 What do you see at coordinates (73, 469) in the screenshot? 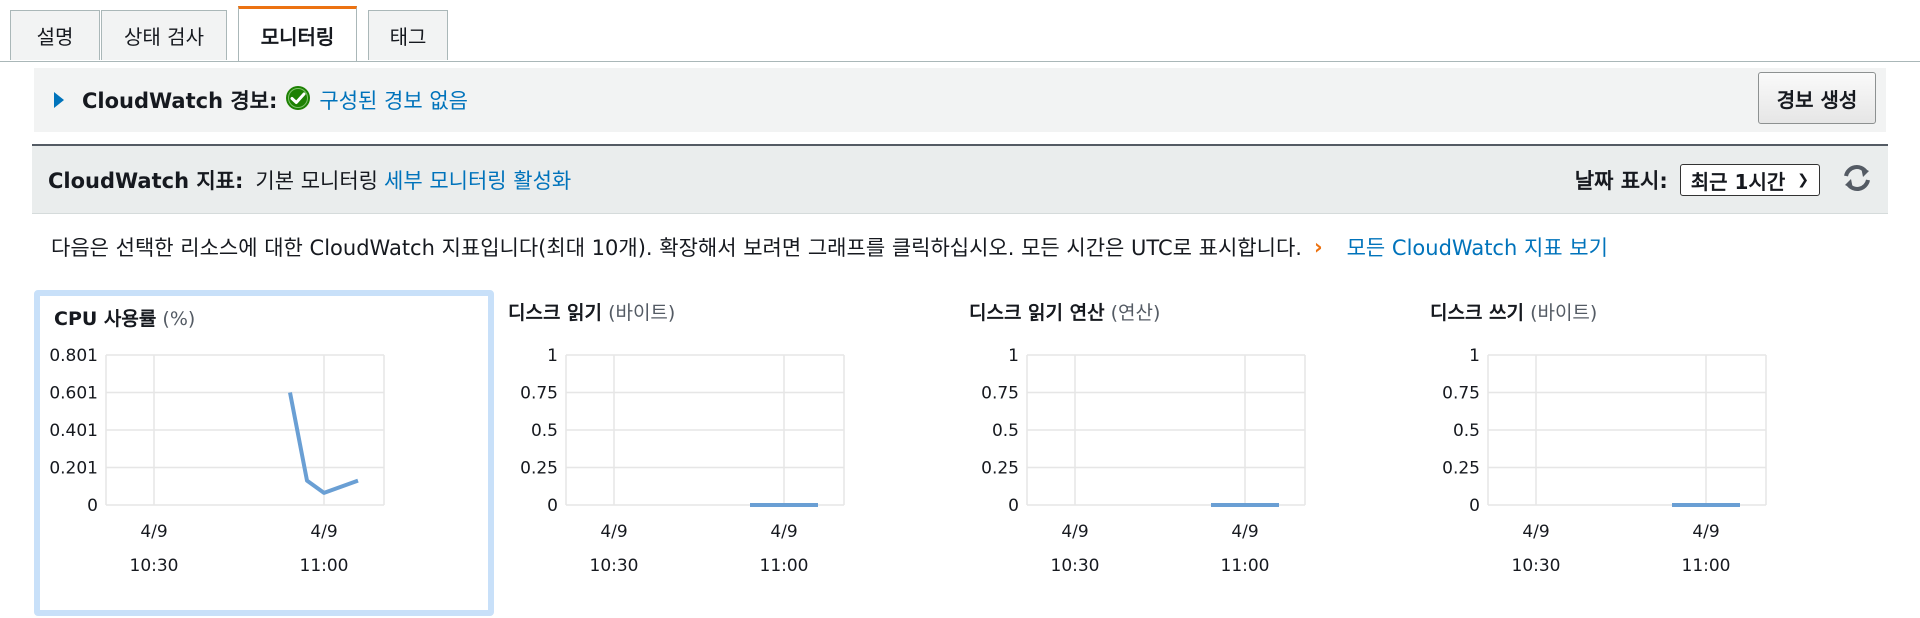
I see `y-tick-label: 0.201` at bounding box center [73, 469].